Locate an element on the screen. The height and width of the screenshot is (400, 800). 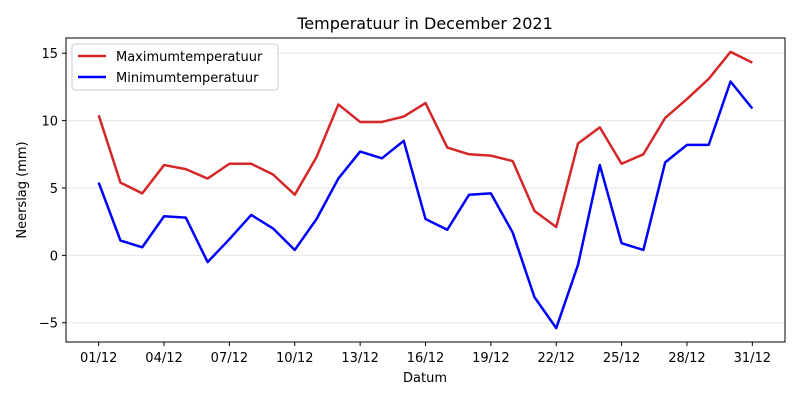
legend-label-max: Maximumtemperatuur is located at coordinates (189, 57).